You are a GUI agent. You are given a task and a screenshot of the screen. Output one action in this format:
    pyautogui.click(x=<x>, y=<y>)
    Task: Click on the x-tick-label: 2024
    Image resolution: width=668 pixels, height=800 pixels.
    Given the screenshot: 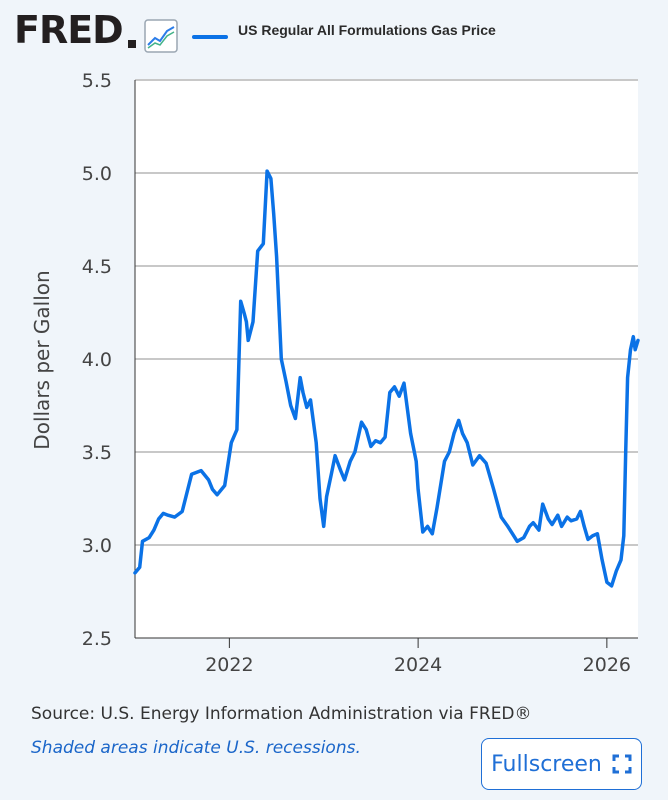 What is the action you would take?
    pyautogui.click(x=418, y=665)
    